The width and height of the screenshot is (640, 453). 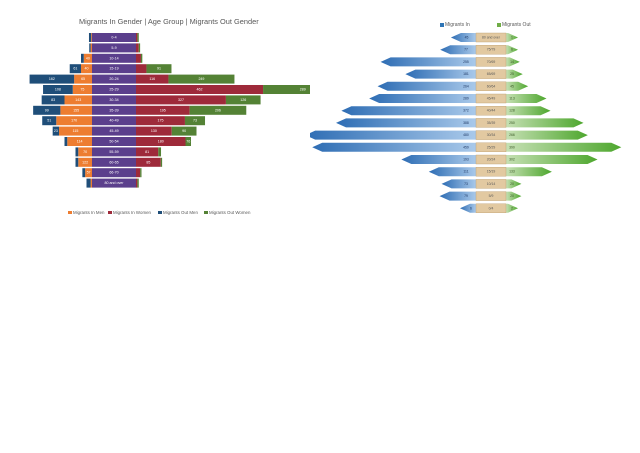 I want to click on migrants-out-value: 302, so click(x=512, y=160).